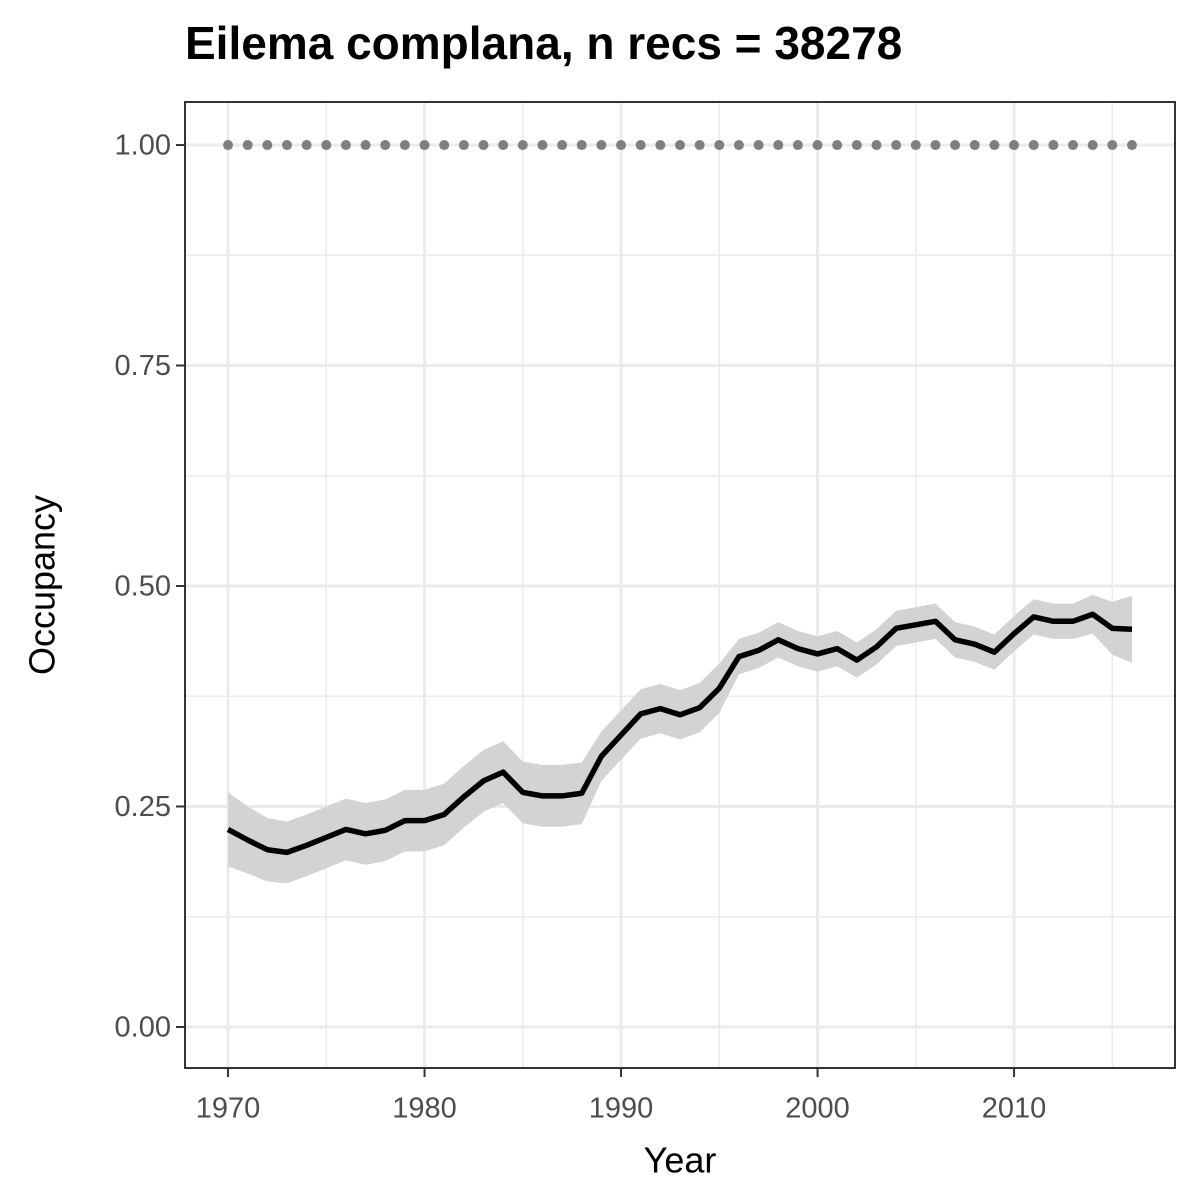 The width and height of the screenshot is (1200, 1200). Describe the element at coordinates (1014, 1109) in the screenshot. I see `x-tick-label: 2010` at that location.